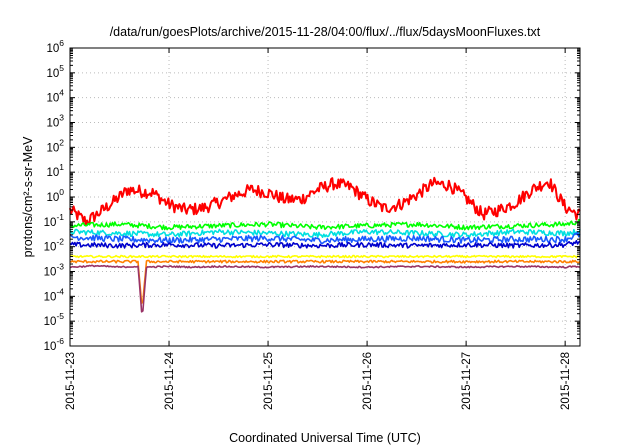 This screenshot has height=448, width=640. What do you see at coordinates (54, 220) in the screenshot?
I see `y-tick-label: 10⁻¹` at bounding box center [54, 220].